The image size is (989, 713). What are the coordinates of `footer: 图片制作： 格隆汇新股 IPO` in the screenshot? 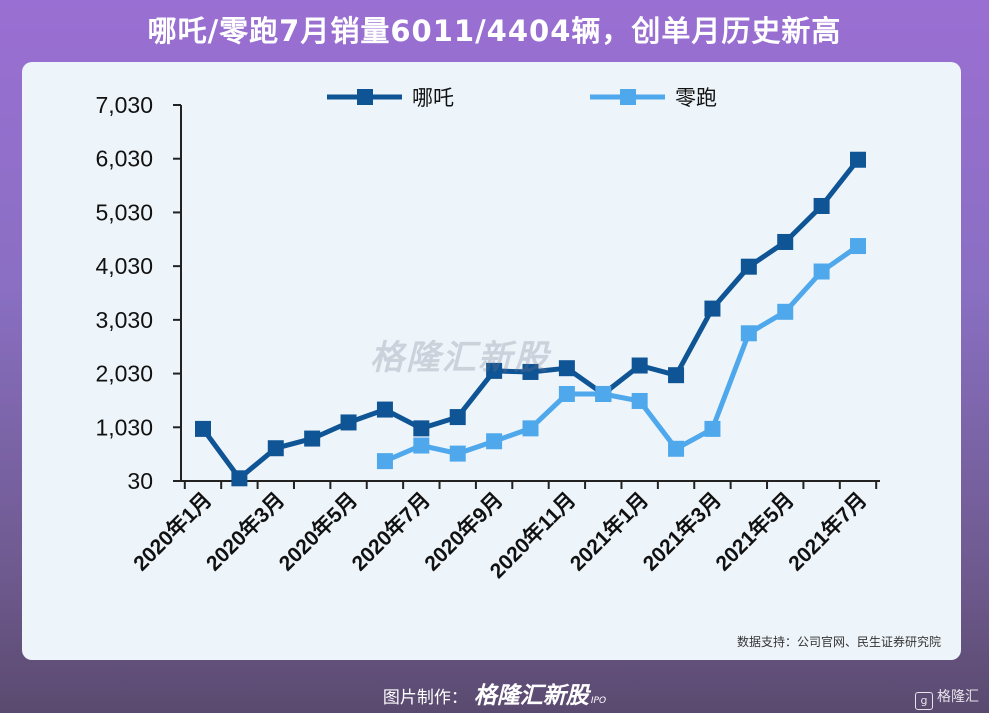 It's located at (494, 693).